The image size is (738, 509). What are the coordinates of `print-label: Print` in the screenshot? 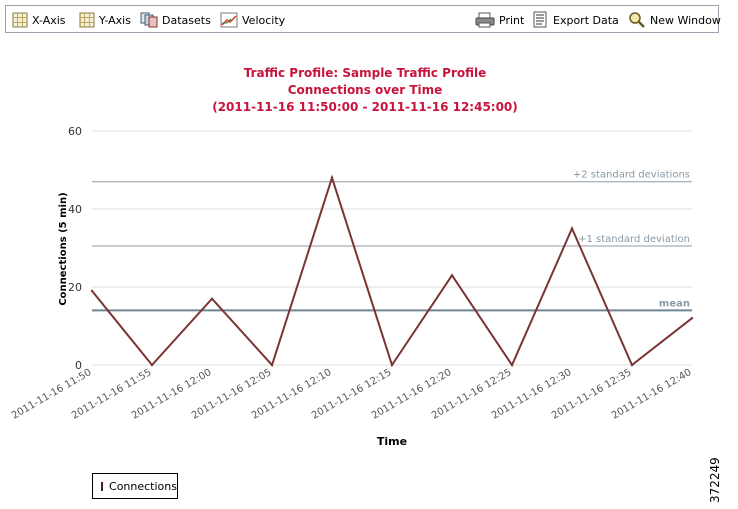 It's located at (512, 20).